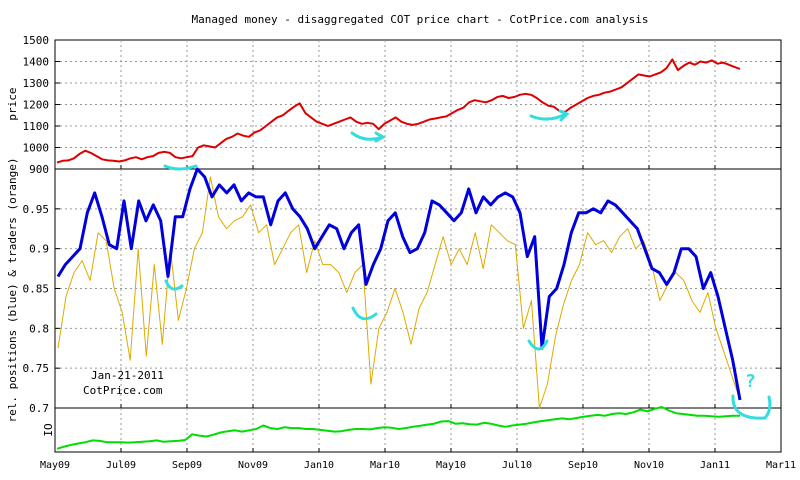 This screenshot has height=480, width=800. Describe the element at coordinates (123, 390) in the screenshot. I see `site-annotation: CotPrice.com` at that location.